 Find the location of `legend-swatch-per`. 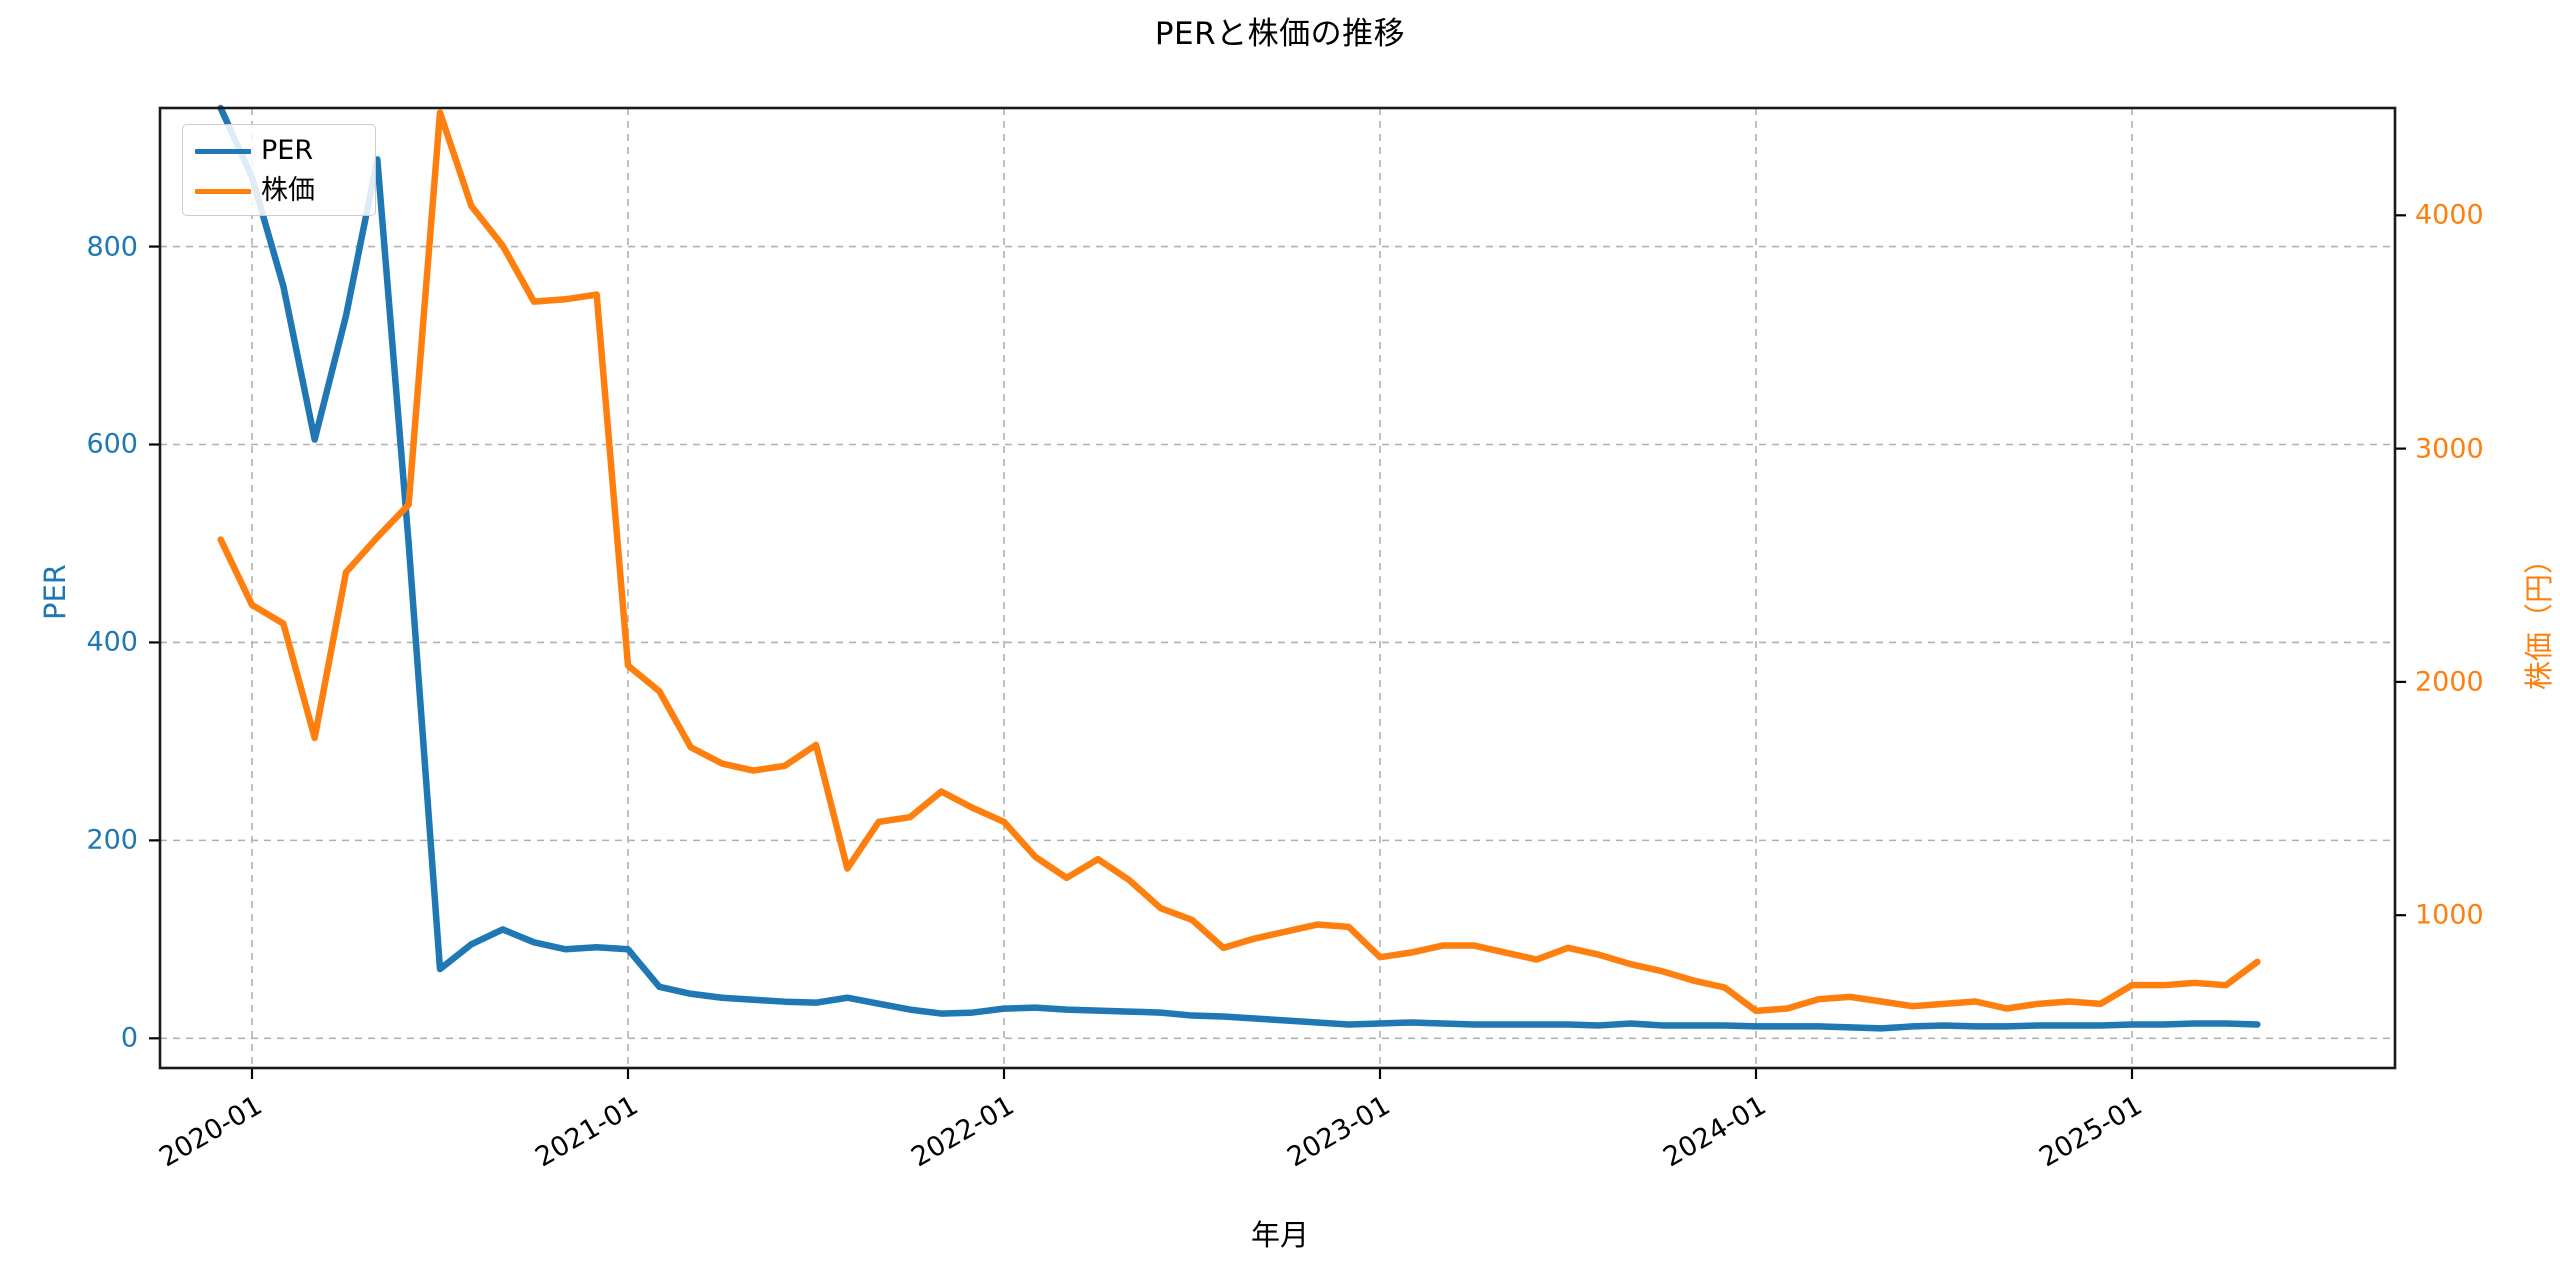

legend-swatch-per is located at coordinates (223, 151).